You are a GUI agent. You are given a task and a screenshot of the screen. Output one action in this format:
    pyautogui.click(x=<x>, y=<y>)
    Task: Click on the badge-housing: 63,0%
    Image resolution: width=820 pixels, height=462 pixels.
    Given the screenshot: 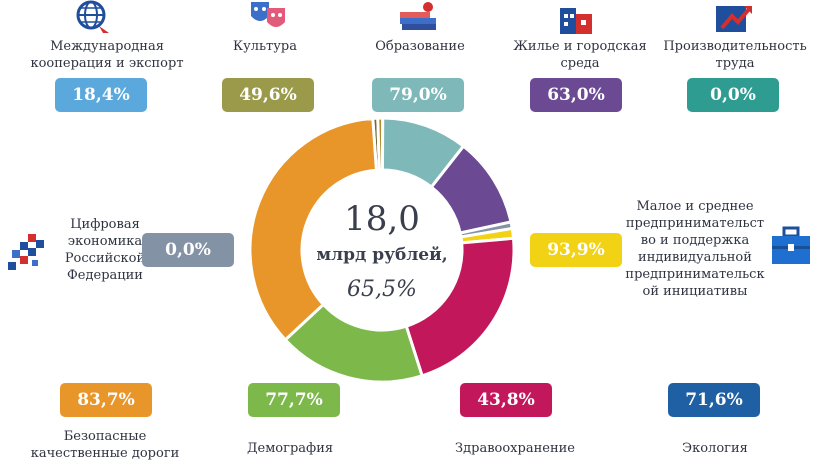 What is the action you would take?
    pyautogui.click(x=576, y=95)
    